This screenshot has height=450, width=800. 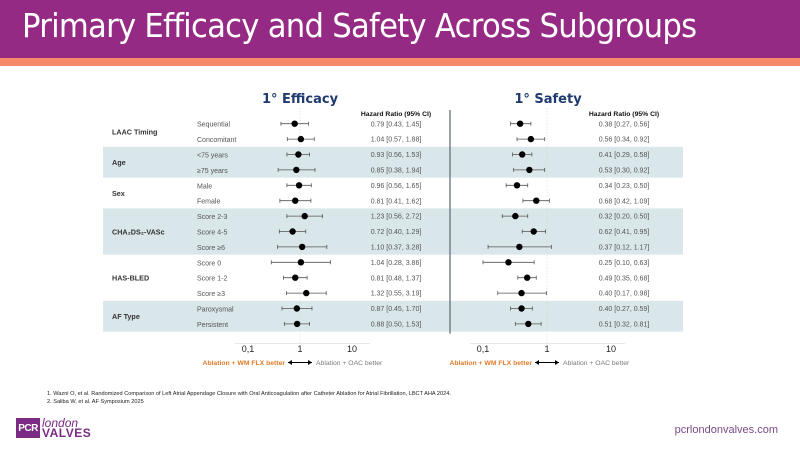 What do you see at coordinates (95, 402) in the screenshot?
I see `reference-2: 2. Saliba W, et al. AF Symposium 2025` at bounding box center [95, 402].